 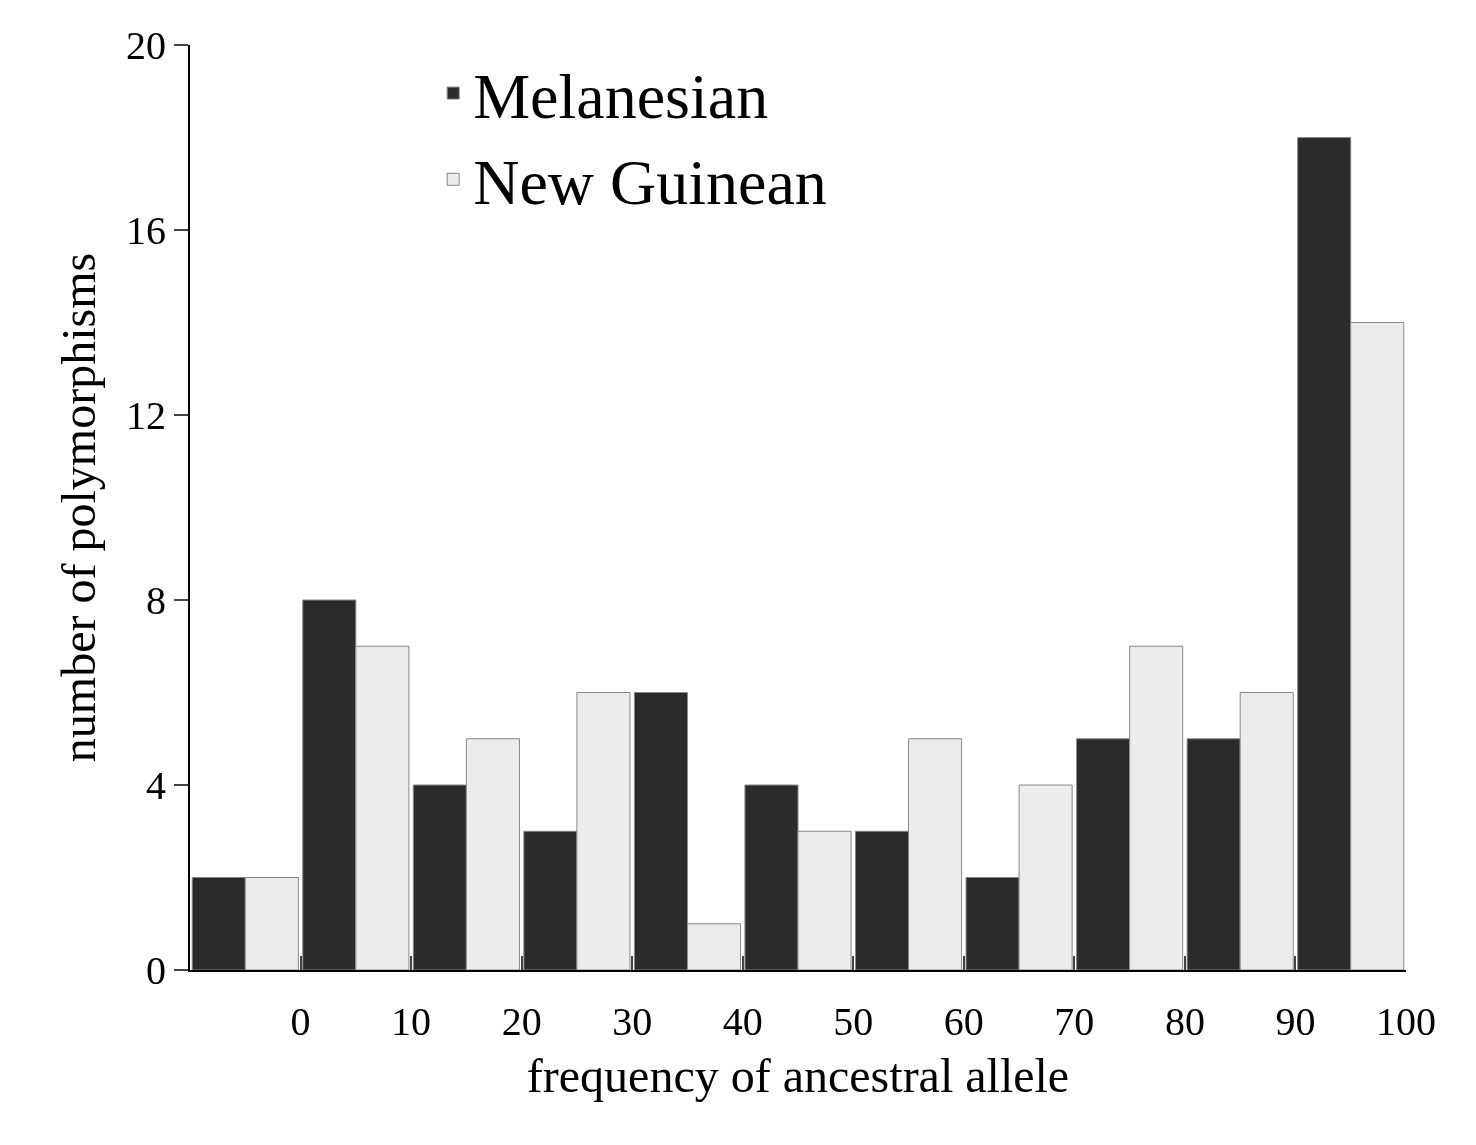 What do you see at coordinates (963, 1021) in the screenshot?
I see `x-tick-label: 60` at bounding box center [963, 1021].